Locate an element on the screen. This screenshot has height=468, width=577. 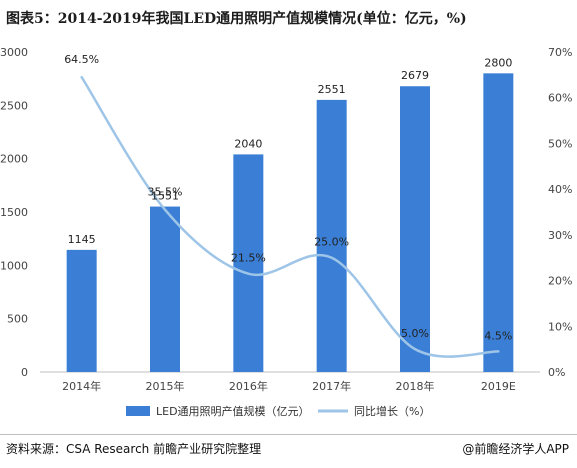
y-right-tick-label: 10% is located at coordinates (560, 326).